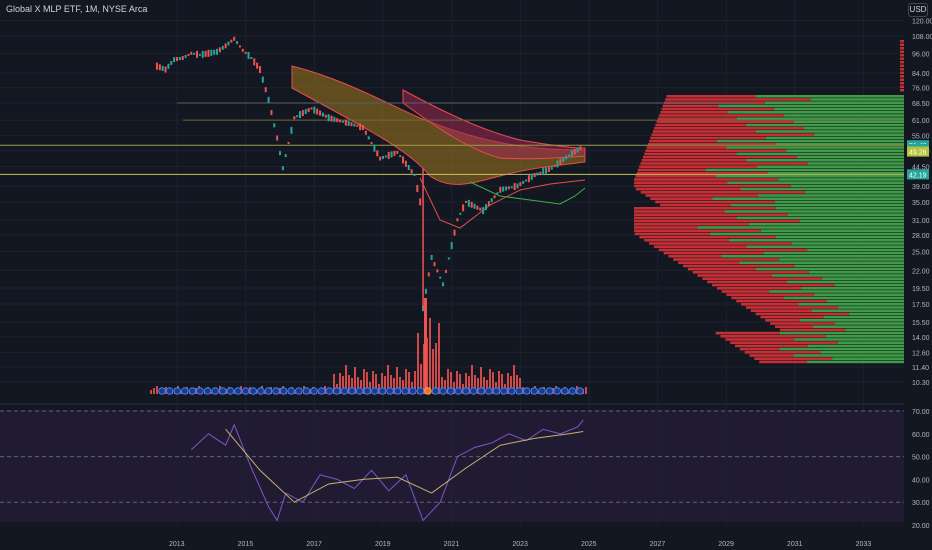  I want to click on ma-line-green, so click(527, 193).